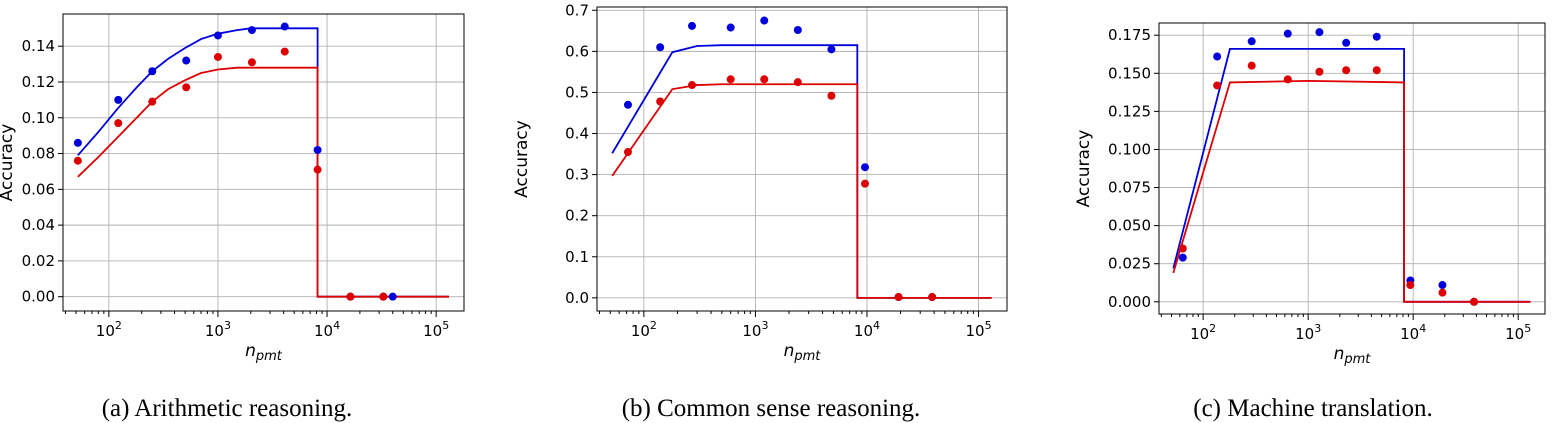  Describe the element at coordinates (1129, 149) in the screenshot. I see `y-tick-label: 0.100` at that location.